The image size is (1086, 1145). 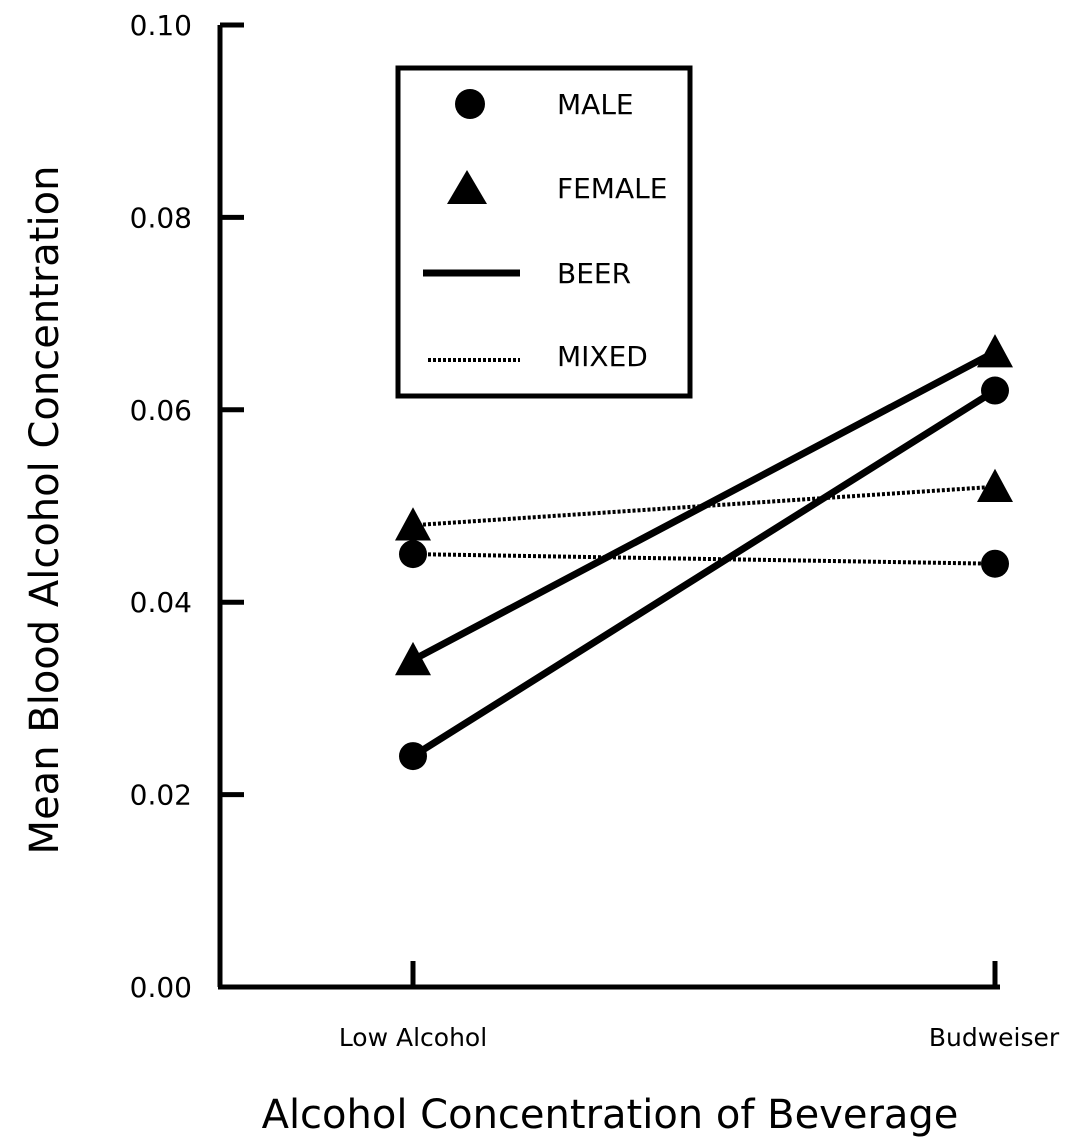 What do you see at coordinates (413, 1037) in the screenshot?
I see `x-tick-label: Low Alcohol` at bounding box center [413, 1037].